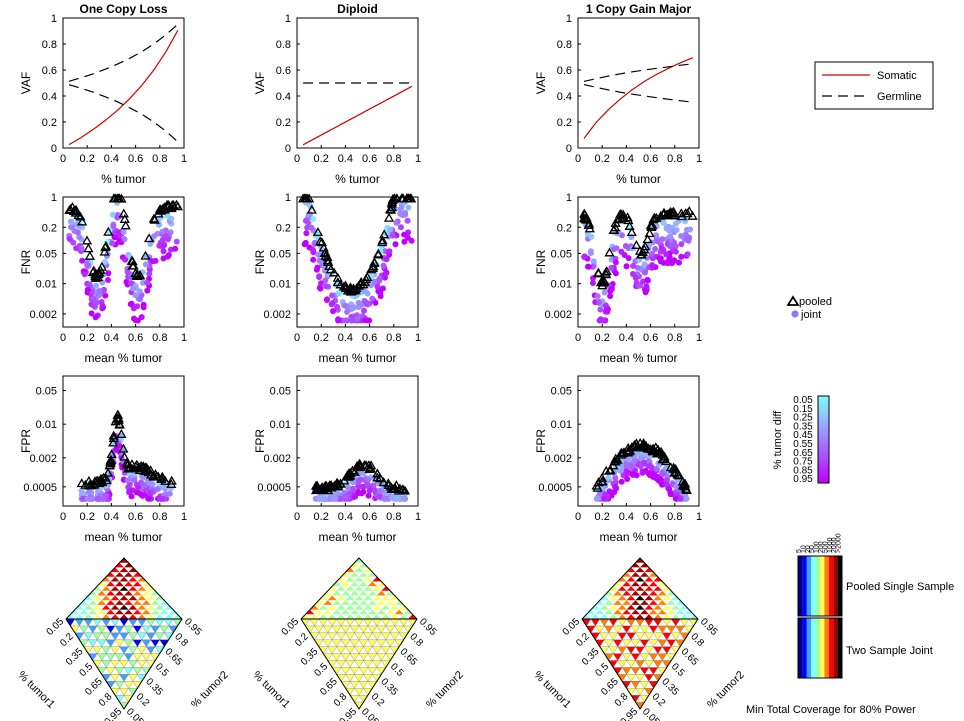  What do you see at coordinates (87, 517) in the screenshot?
I see `x-tick-label: 0.2` at bounding box center [87, 517].